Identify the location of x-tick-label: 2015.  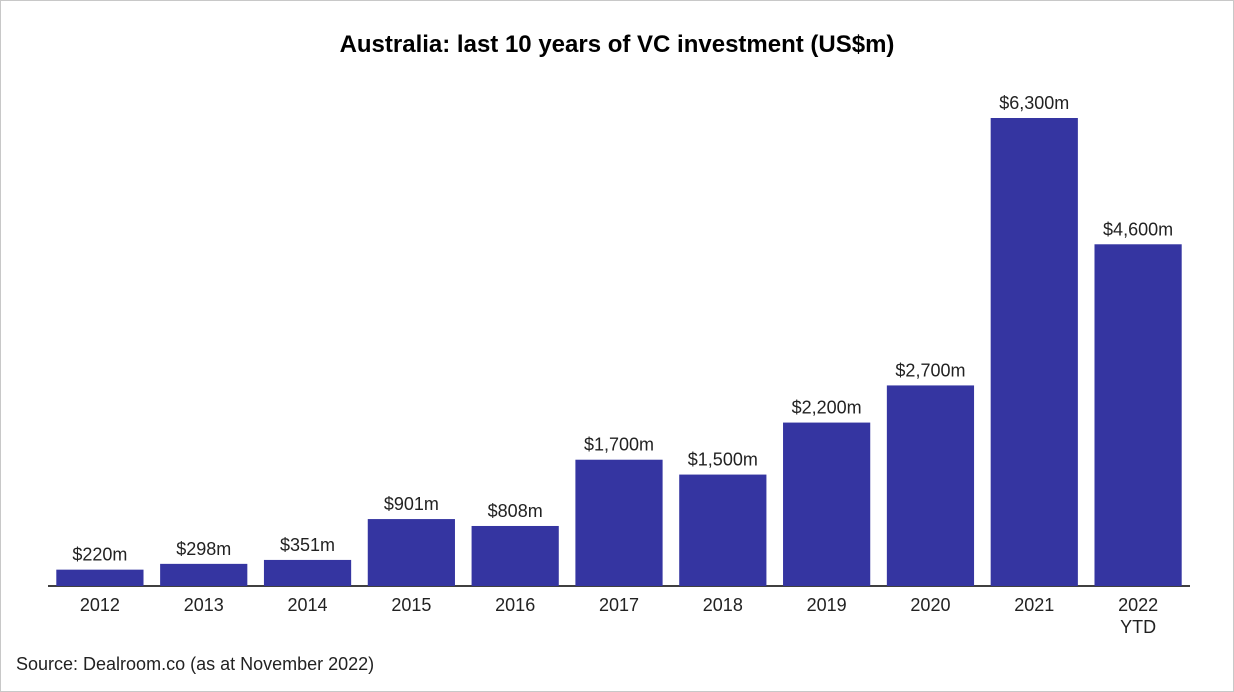
(411, 605).